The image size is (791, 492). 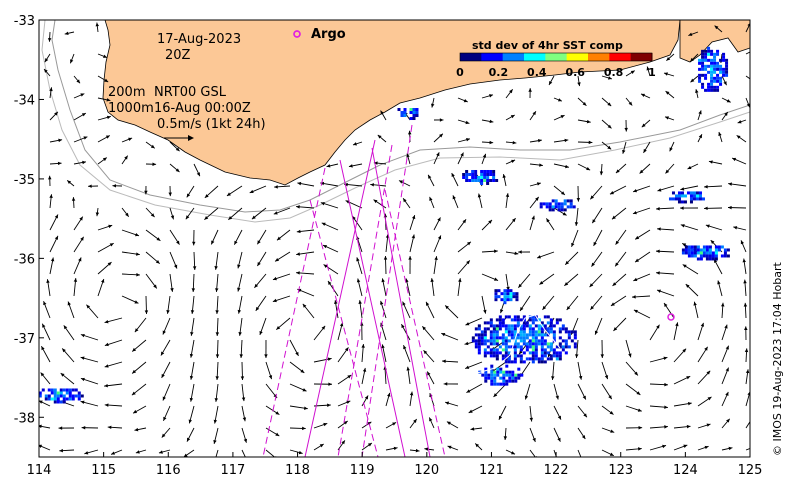 What do you see at coordinates (747, 53) in the screenshot?
I see `current-vector` at bounding box center [747, 53].